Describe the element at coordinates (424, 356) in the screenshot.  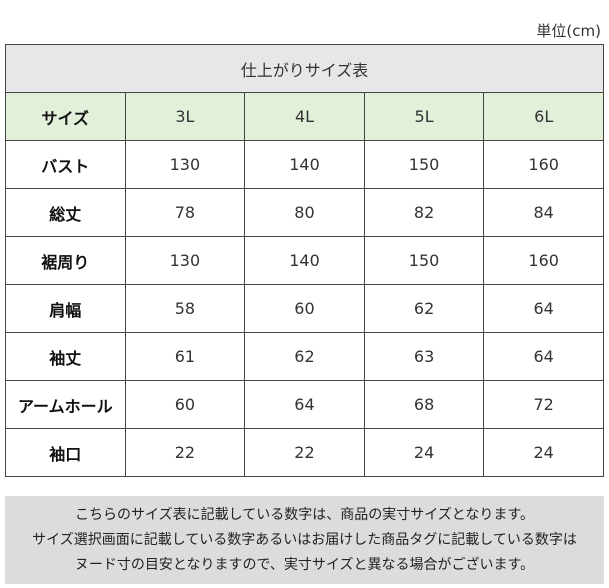
I see `cell-value: 63` at that location.